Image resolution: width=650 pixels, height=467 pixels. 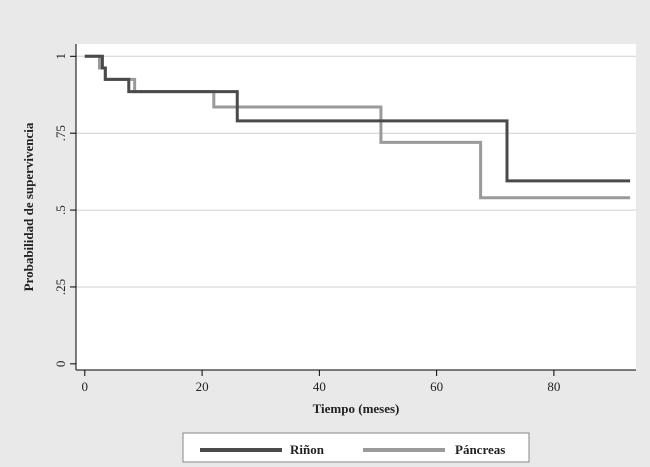 I want to click on y-tick-label: 0, so click(x=60, y=364).